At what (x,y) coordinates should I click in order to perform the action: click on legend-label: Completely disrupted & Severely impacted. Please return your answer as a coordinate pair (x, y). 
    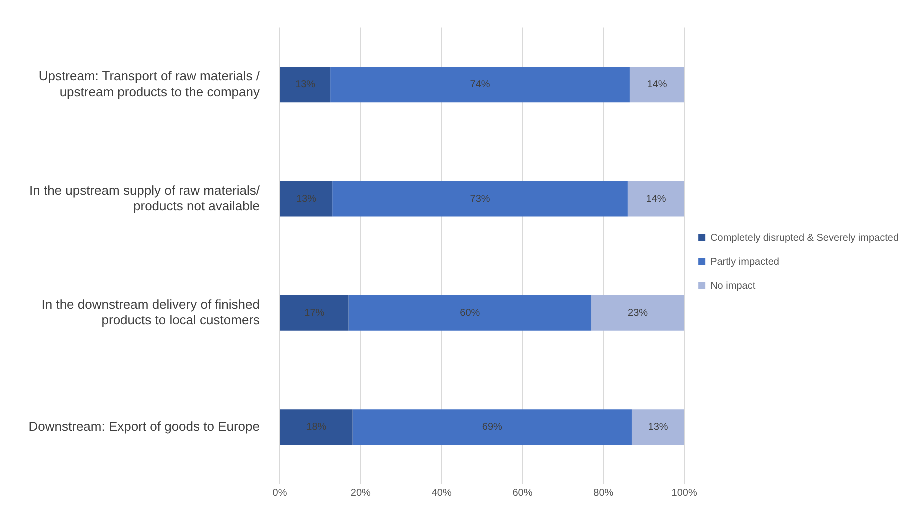
    Looking at the image, I should click on (805, 238).